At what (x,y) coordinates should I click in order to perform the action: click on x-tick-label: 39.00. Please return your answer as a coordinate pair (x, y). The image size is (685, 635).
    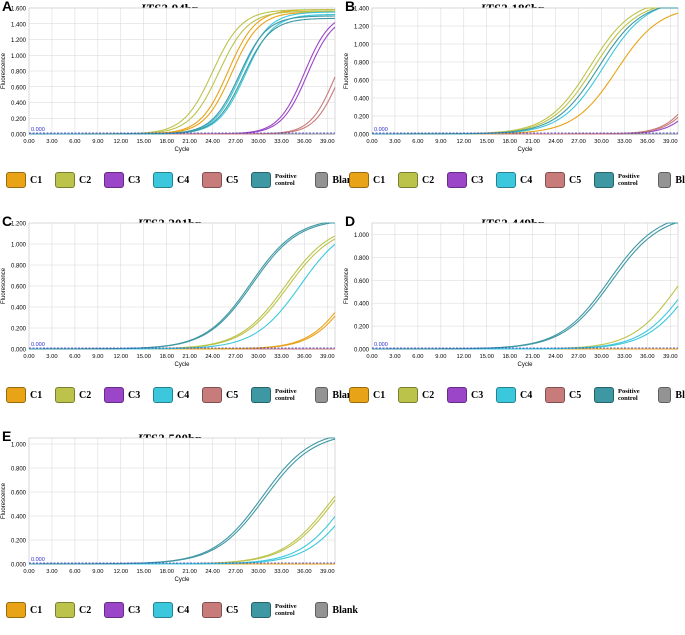
    Looking at the image, I should click on (327, 357).